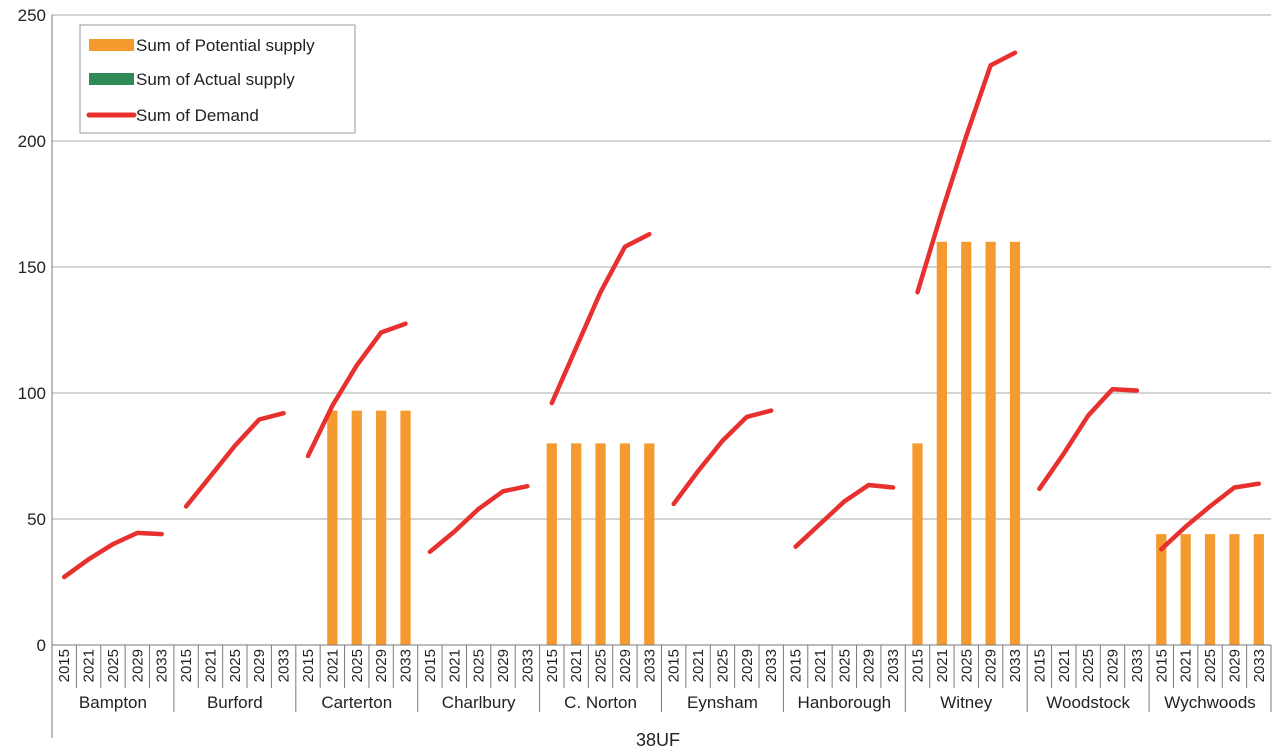 Image resolution: width=1276 pixels, height=753 pixels. I want to click on x-group-label: C. Norton, so click(600, 702).